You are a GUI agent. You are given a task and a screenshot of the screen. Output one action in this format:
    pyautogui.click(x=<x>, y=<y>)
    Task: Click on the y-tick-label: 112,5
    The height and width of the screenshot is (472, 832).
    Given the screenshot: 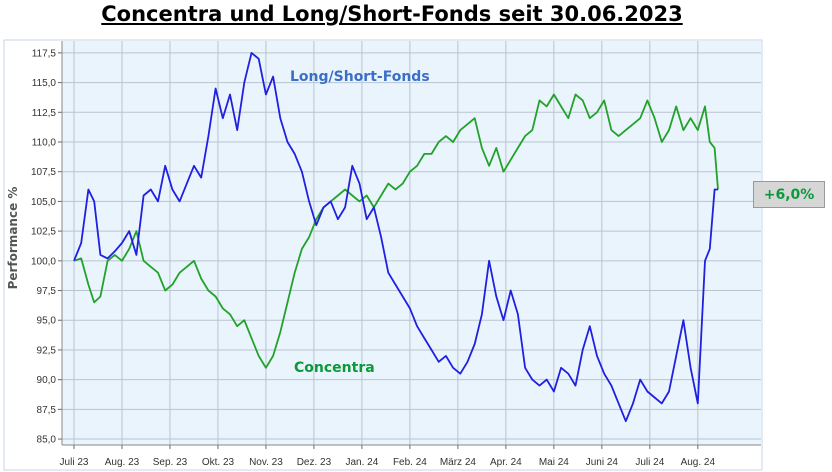 What is the action you would take?
    pyautogui.click(x=44, y=113)
    